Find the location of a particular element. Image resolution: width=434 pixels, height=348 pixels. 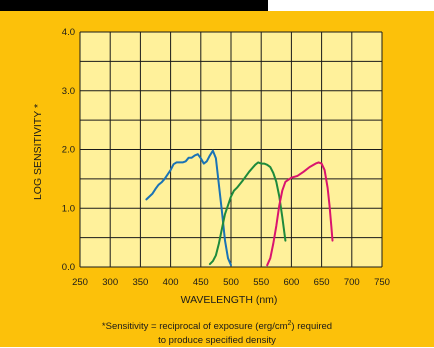

series-layer is located at coordinates (239, 208).